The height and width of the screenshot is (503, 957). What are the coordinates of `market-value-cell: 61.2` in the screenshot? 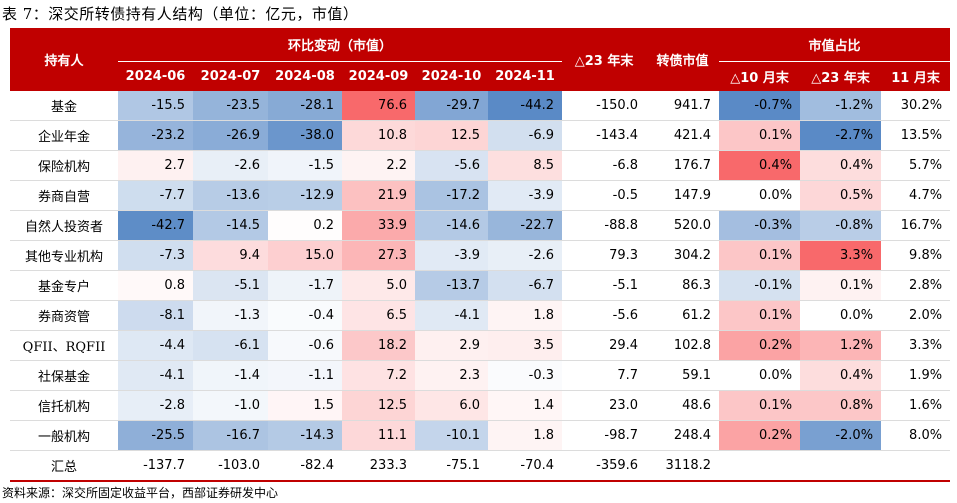 It's located at (683, 315).